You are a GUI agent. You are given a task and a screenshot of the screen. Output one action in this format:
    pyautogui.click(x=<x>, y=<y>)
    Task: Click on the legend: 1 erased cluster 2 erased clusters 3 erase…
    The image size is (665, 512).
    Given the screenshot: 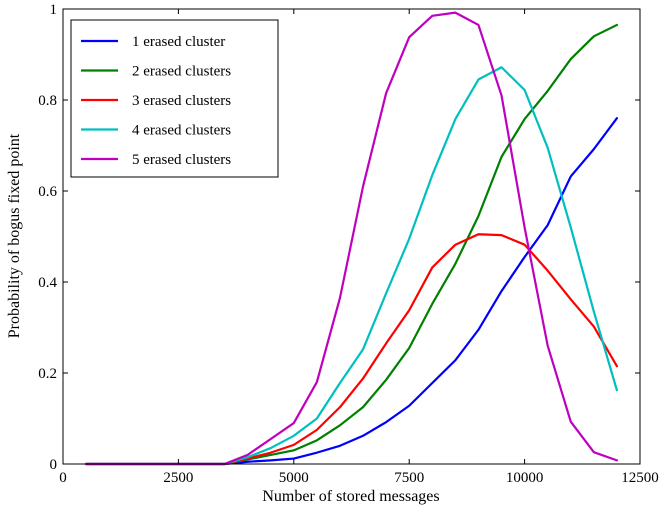 What is the action you would take?
    pyautogui.click(x=174, y=98)
    